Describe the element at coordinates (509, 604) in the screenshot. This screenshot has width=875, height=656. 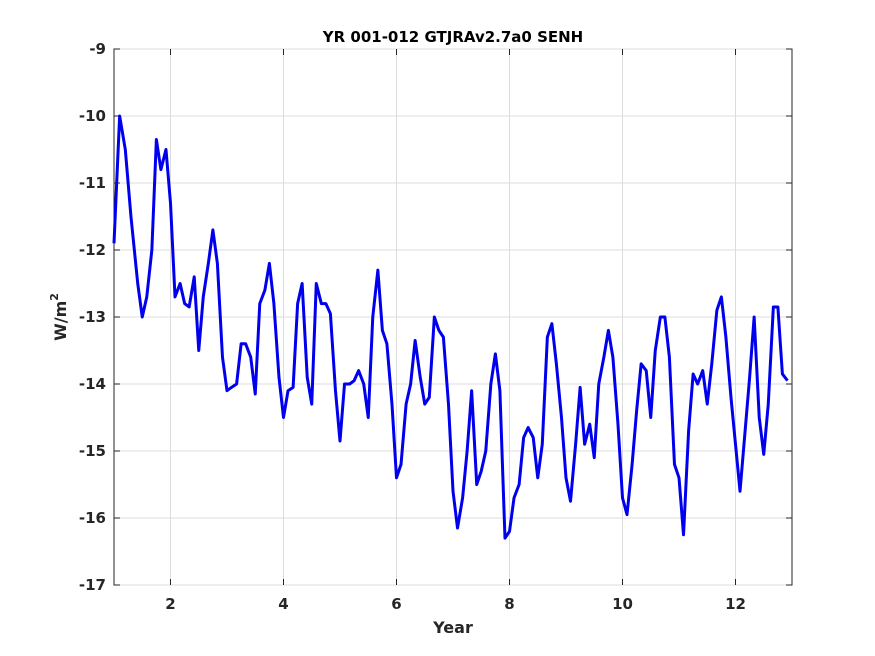
I see `x-tick-label: 8` at that location.